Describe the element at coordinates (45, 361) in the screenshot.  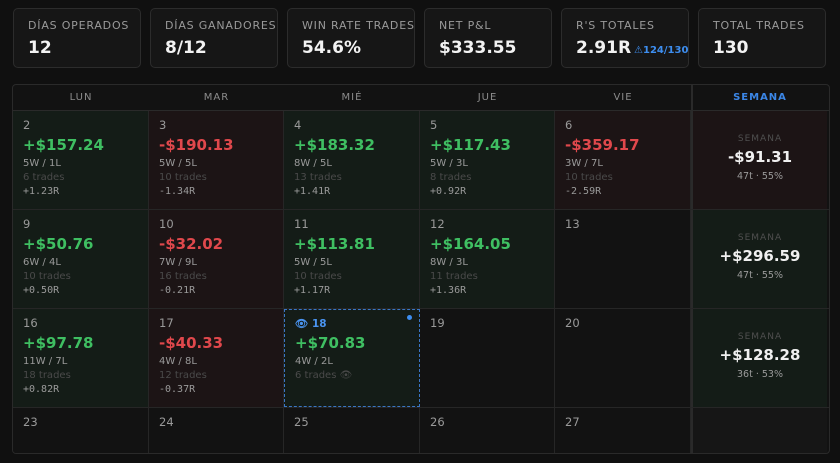
I see `day-win-loss: 11W / 7L` at that location.